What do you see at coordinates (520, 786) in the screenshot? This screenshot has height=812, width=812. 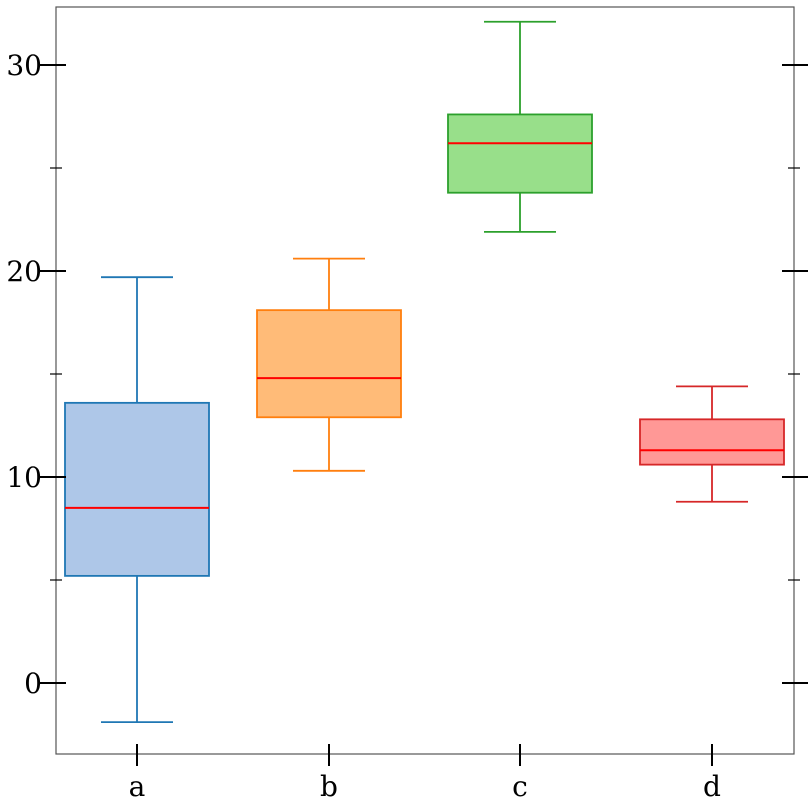 I see `x-tick-label-c: c` at bounding box center [520, 786].